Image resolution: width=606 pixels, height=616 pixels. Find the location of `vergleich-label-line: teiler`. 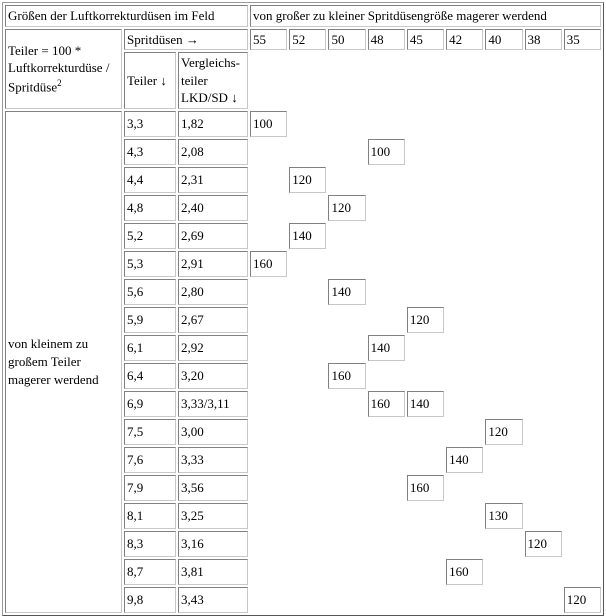

vergleich-label-line: teiler is located at coordinates (194, 80).